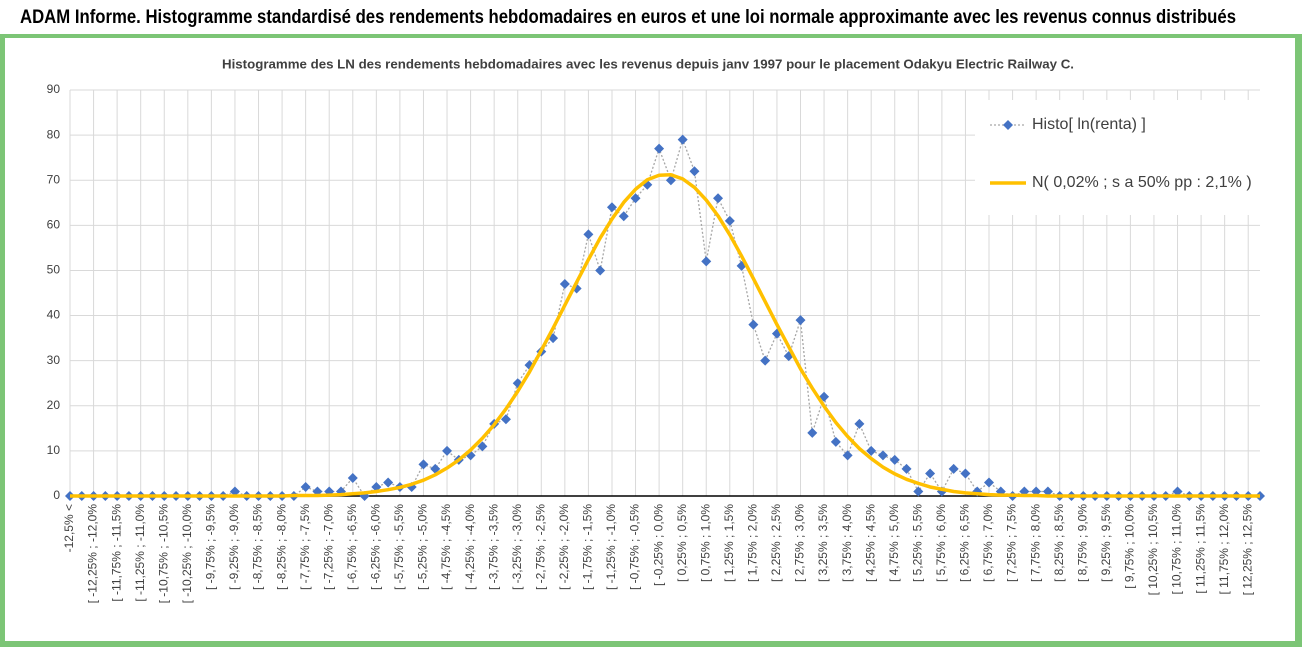 This screenshot has width=1302, height=647. What do you see at coordinates (54, 179) in the screenshot?
I see `y-tick-label: 70` at bounding box center [54, 179].